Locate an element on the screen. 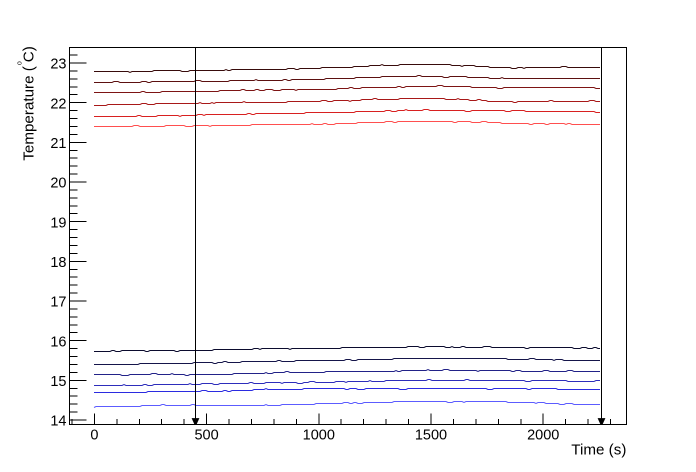  svg-text: 1500 is located at coordinates (431, 436).